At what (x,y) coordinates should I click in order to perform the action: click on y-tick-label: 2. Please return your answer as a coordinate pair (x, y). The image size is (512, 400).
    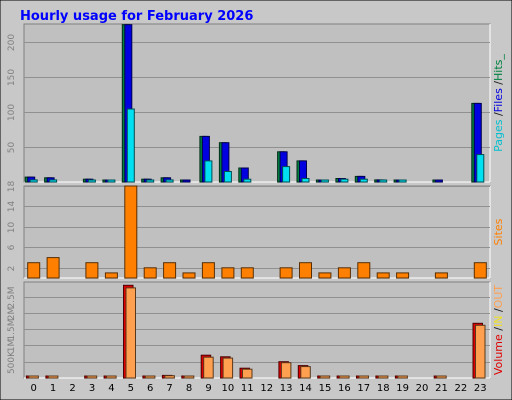
    Looking at the image, I should click on (12, 269).